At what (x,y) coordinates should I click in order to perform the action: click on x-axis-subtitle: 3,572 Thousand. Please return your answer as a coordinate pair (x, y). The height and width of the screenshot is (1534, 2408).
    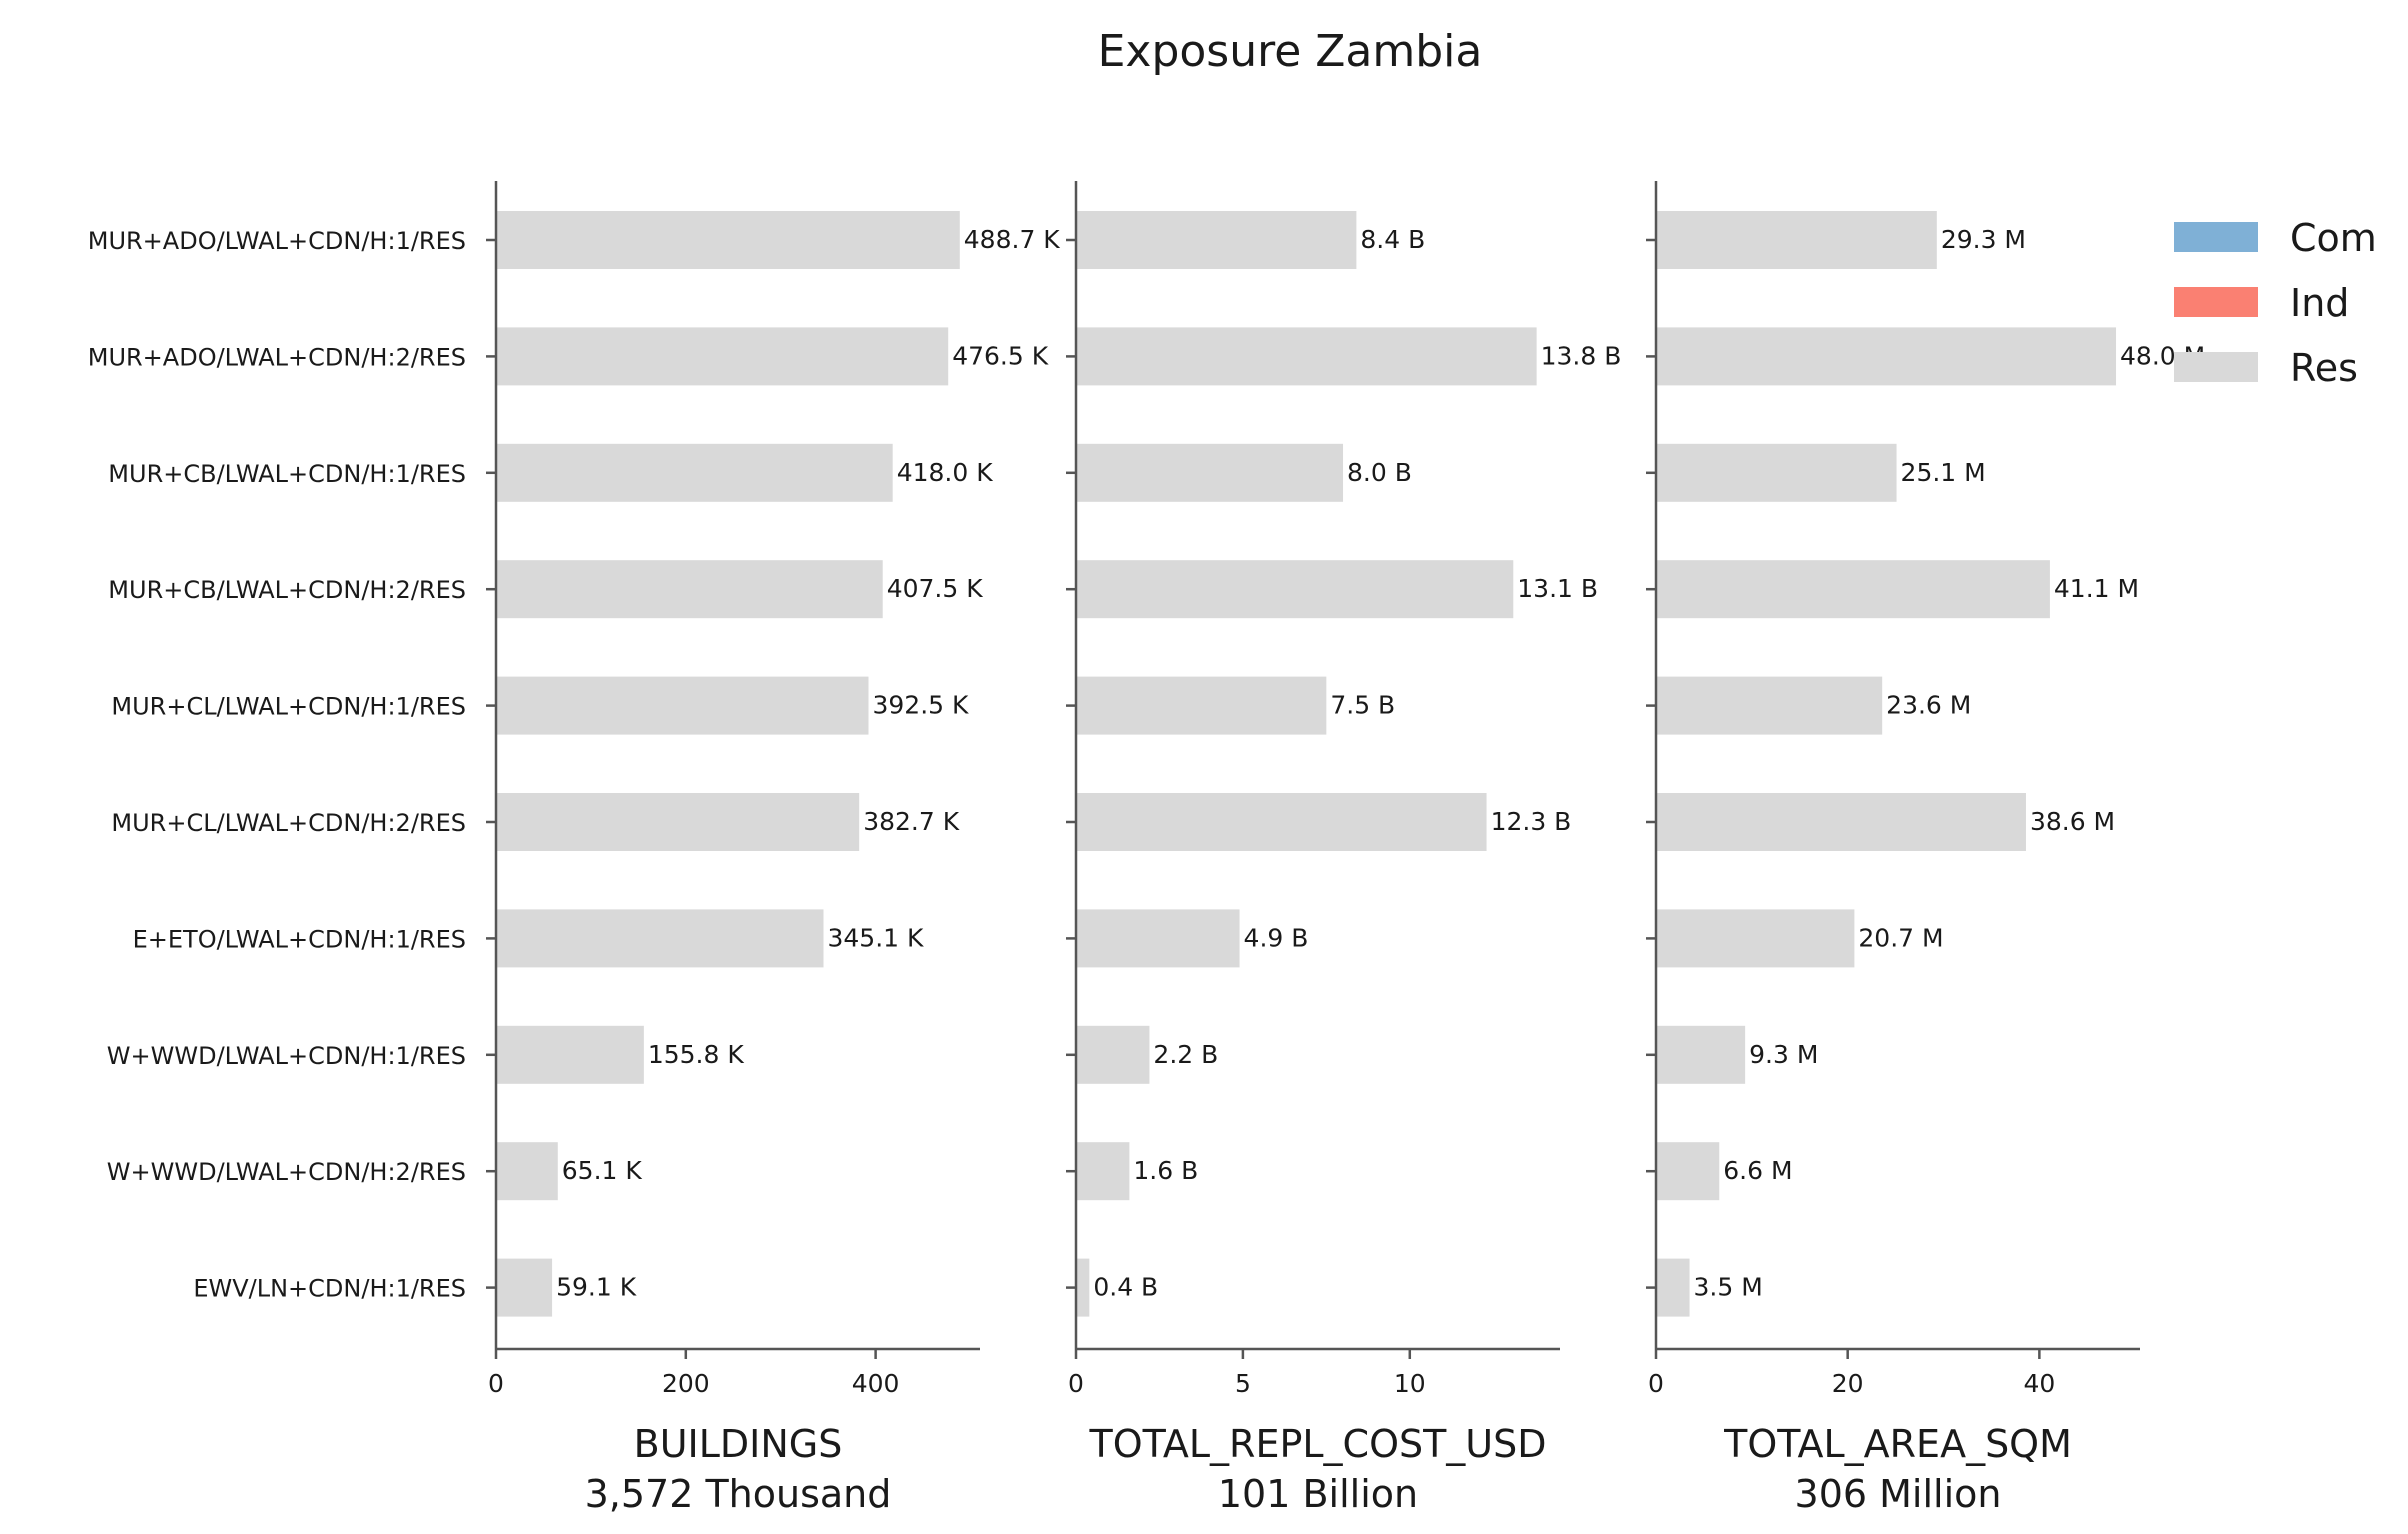
    Looking at the image, I should click on (738, 1494).